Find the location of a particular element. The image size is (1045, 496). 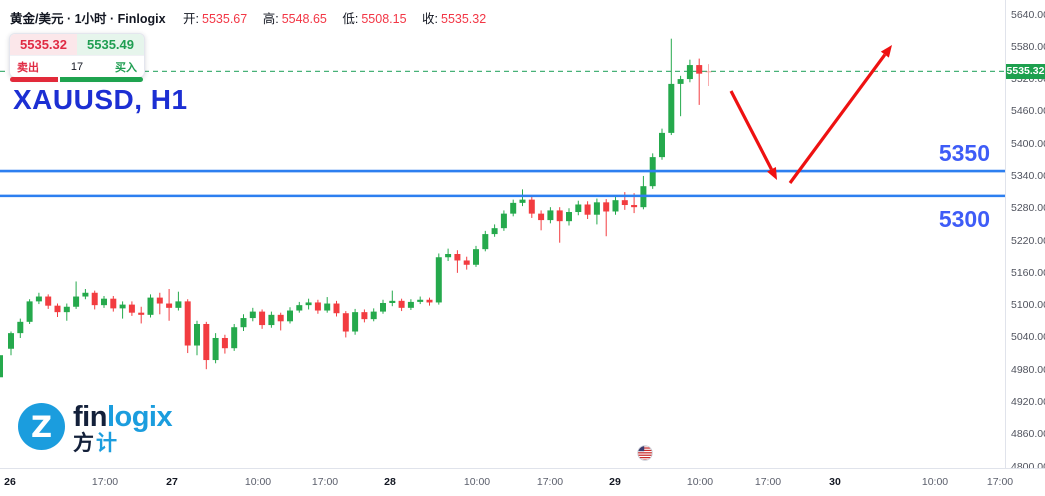

buy-label: 买入 is located at coordinates (126, 67).